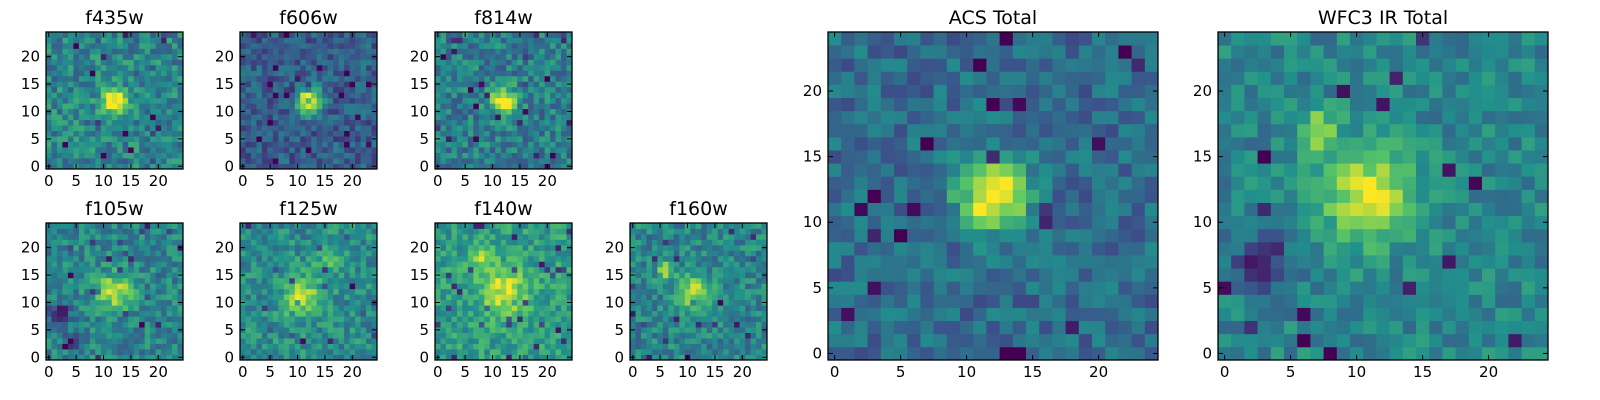  Describe the element at coordinates (30, 248) in the screenshot. I see `y-tick-label: 20` at that location.